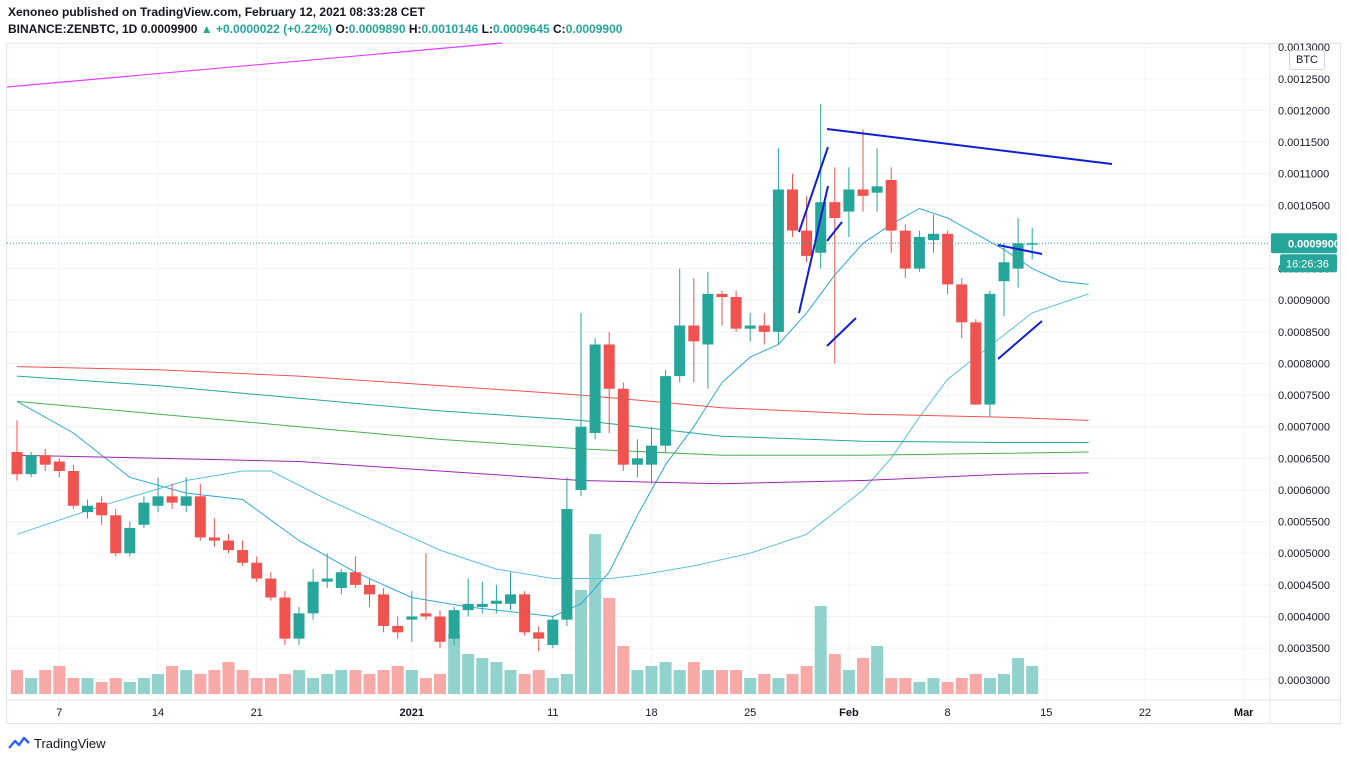  What do you see at coordinates (1304, 681) in the screenshot?
I see `price-tick-label: 0.0003000` at bounding box center [1304, 681].